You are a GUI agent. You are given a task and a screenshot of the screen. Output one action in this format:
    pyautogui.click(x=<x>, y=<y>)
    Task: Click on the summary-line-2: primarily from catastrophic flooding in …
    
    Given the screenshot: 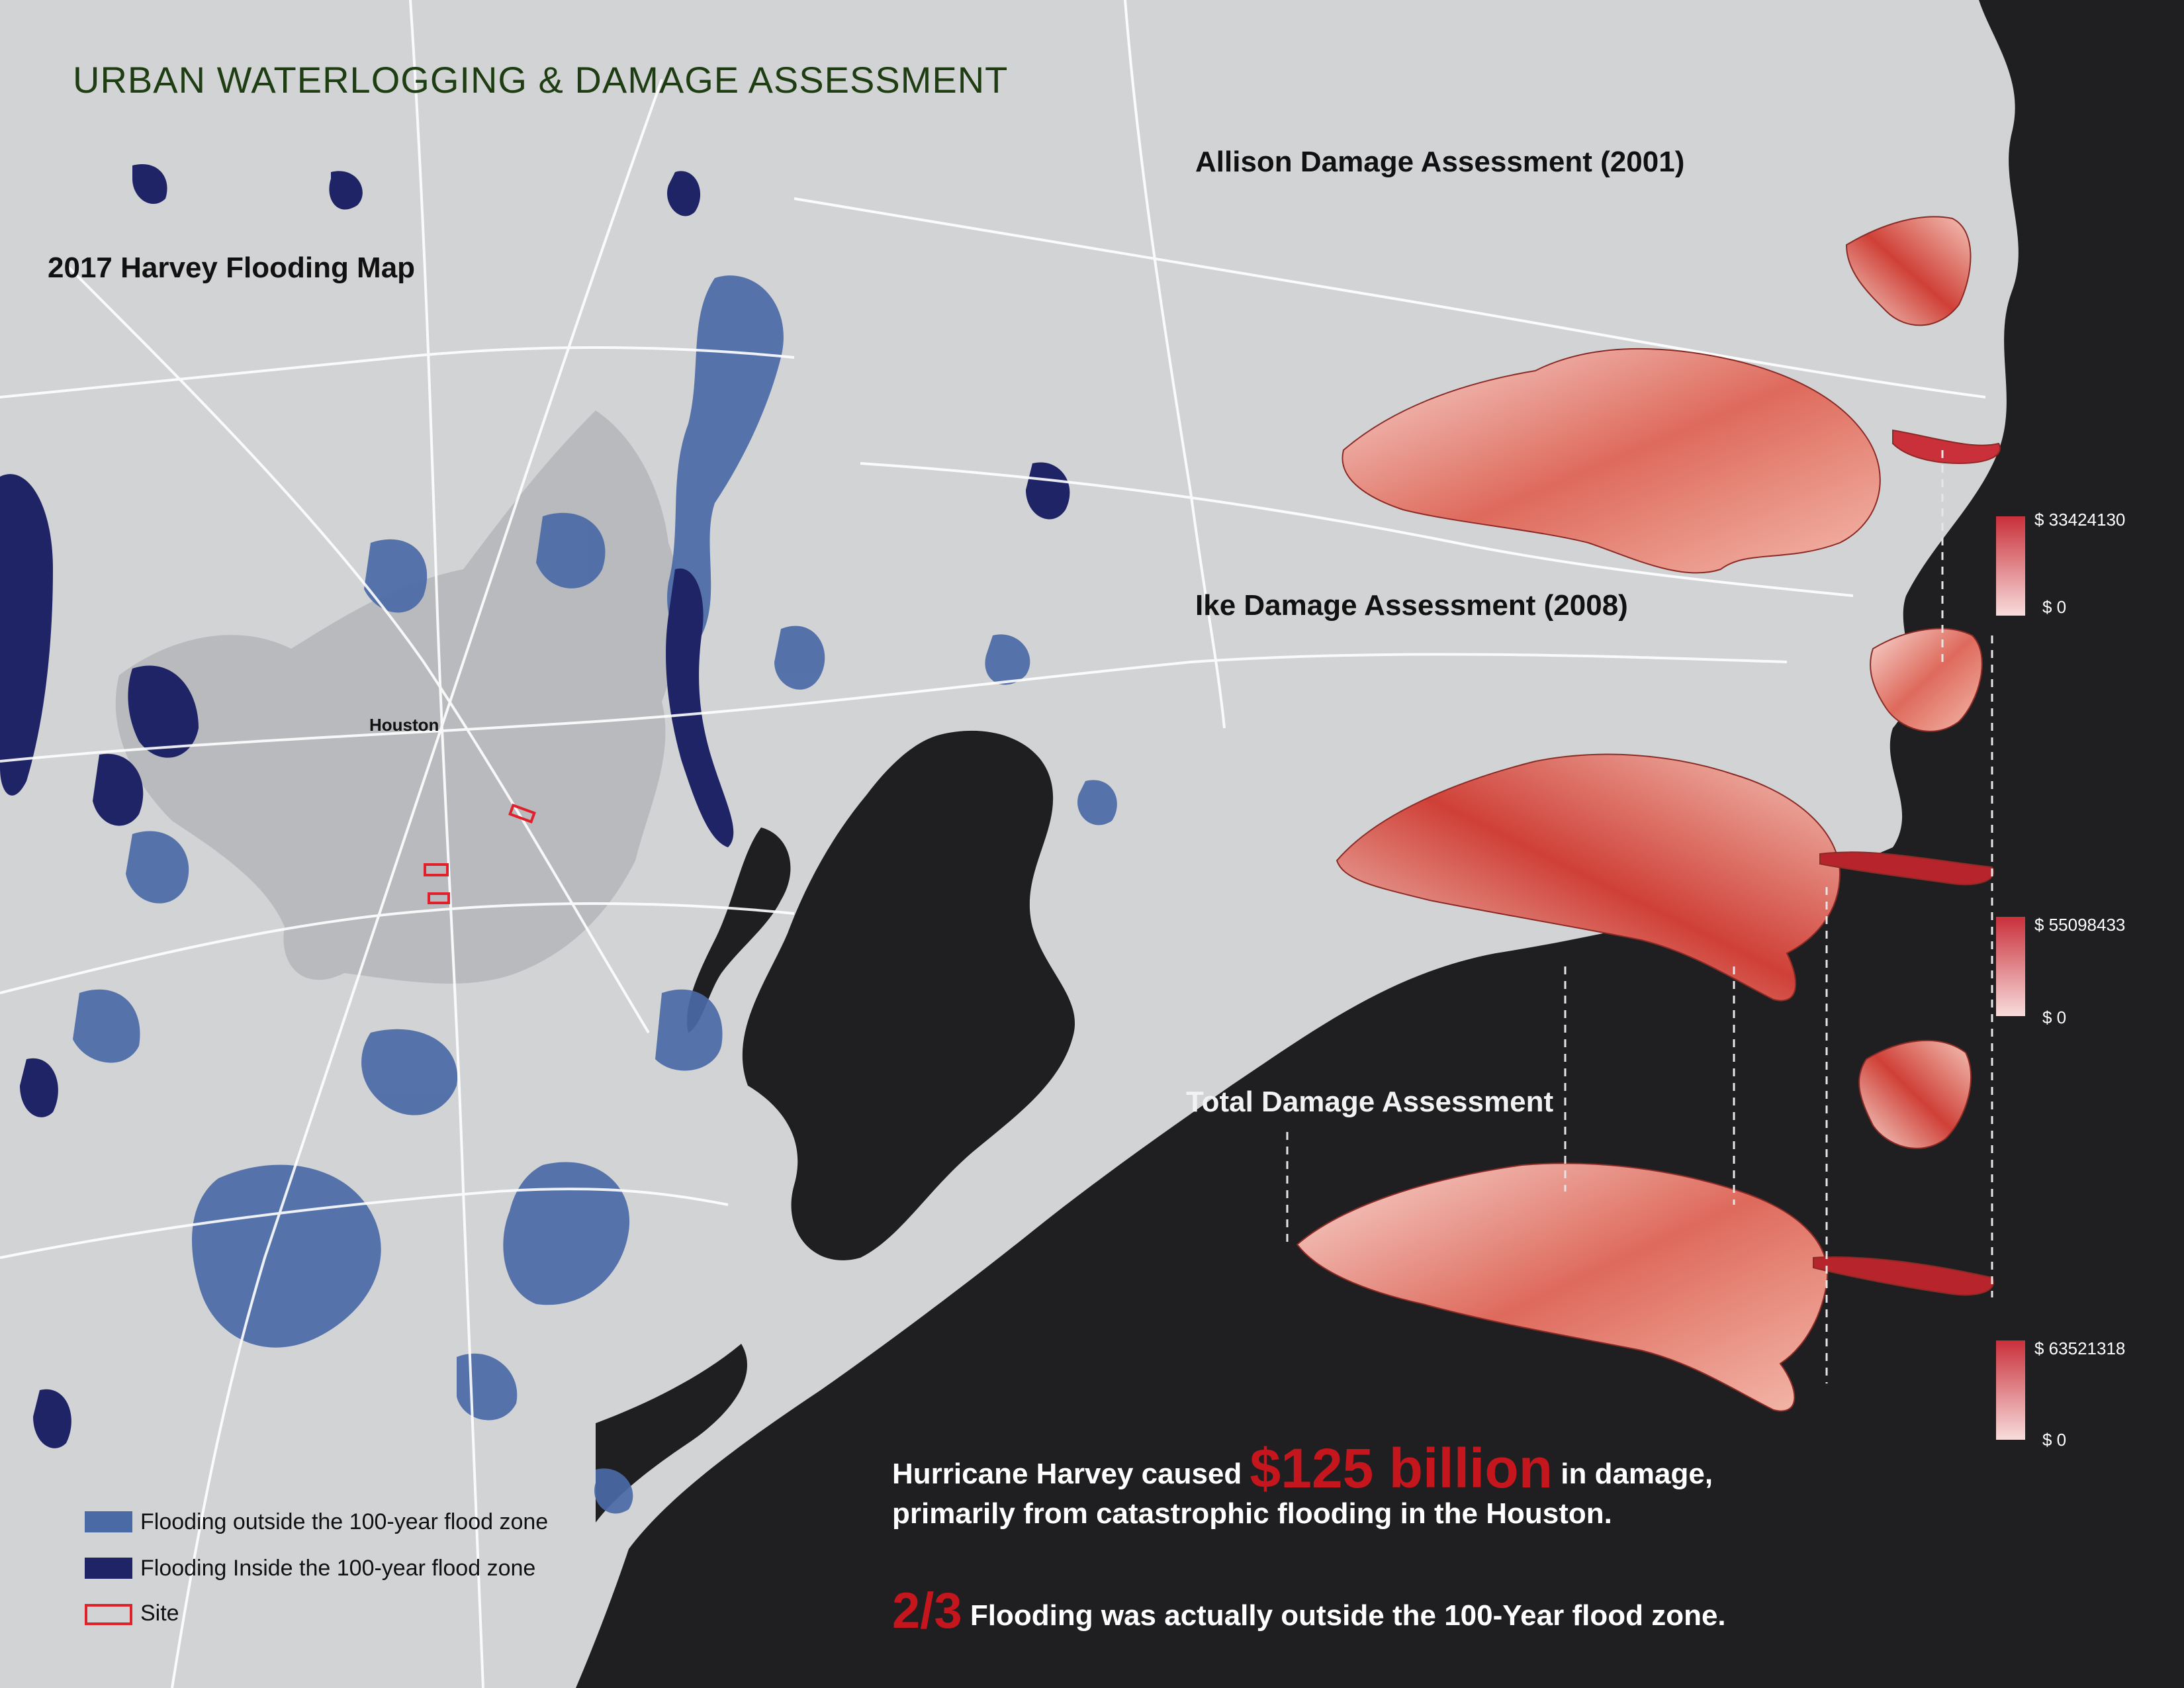 What is the action you would take?
    pyautogui.click(x=1252, y=1513)
    